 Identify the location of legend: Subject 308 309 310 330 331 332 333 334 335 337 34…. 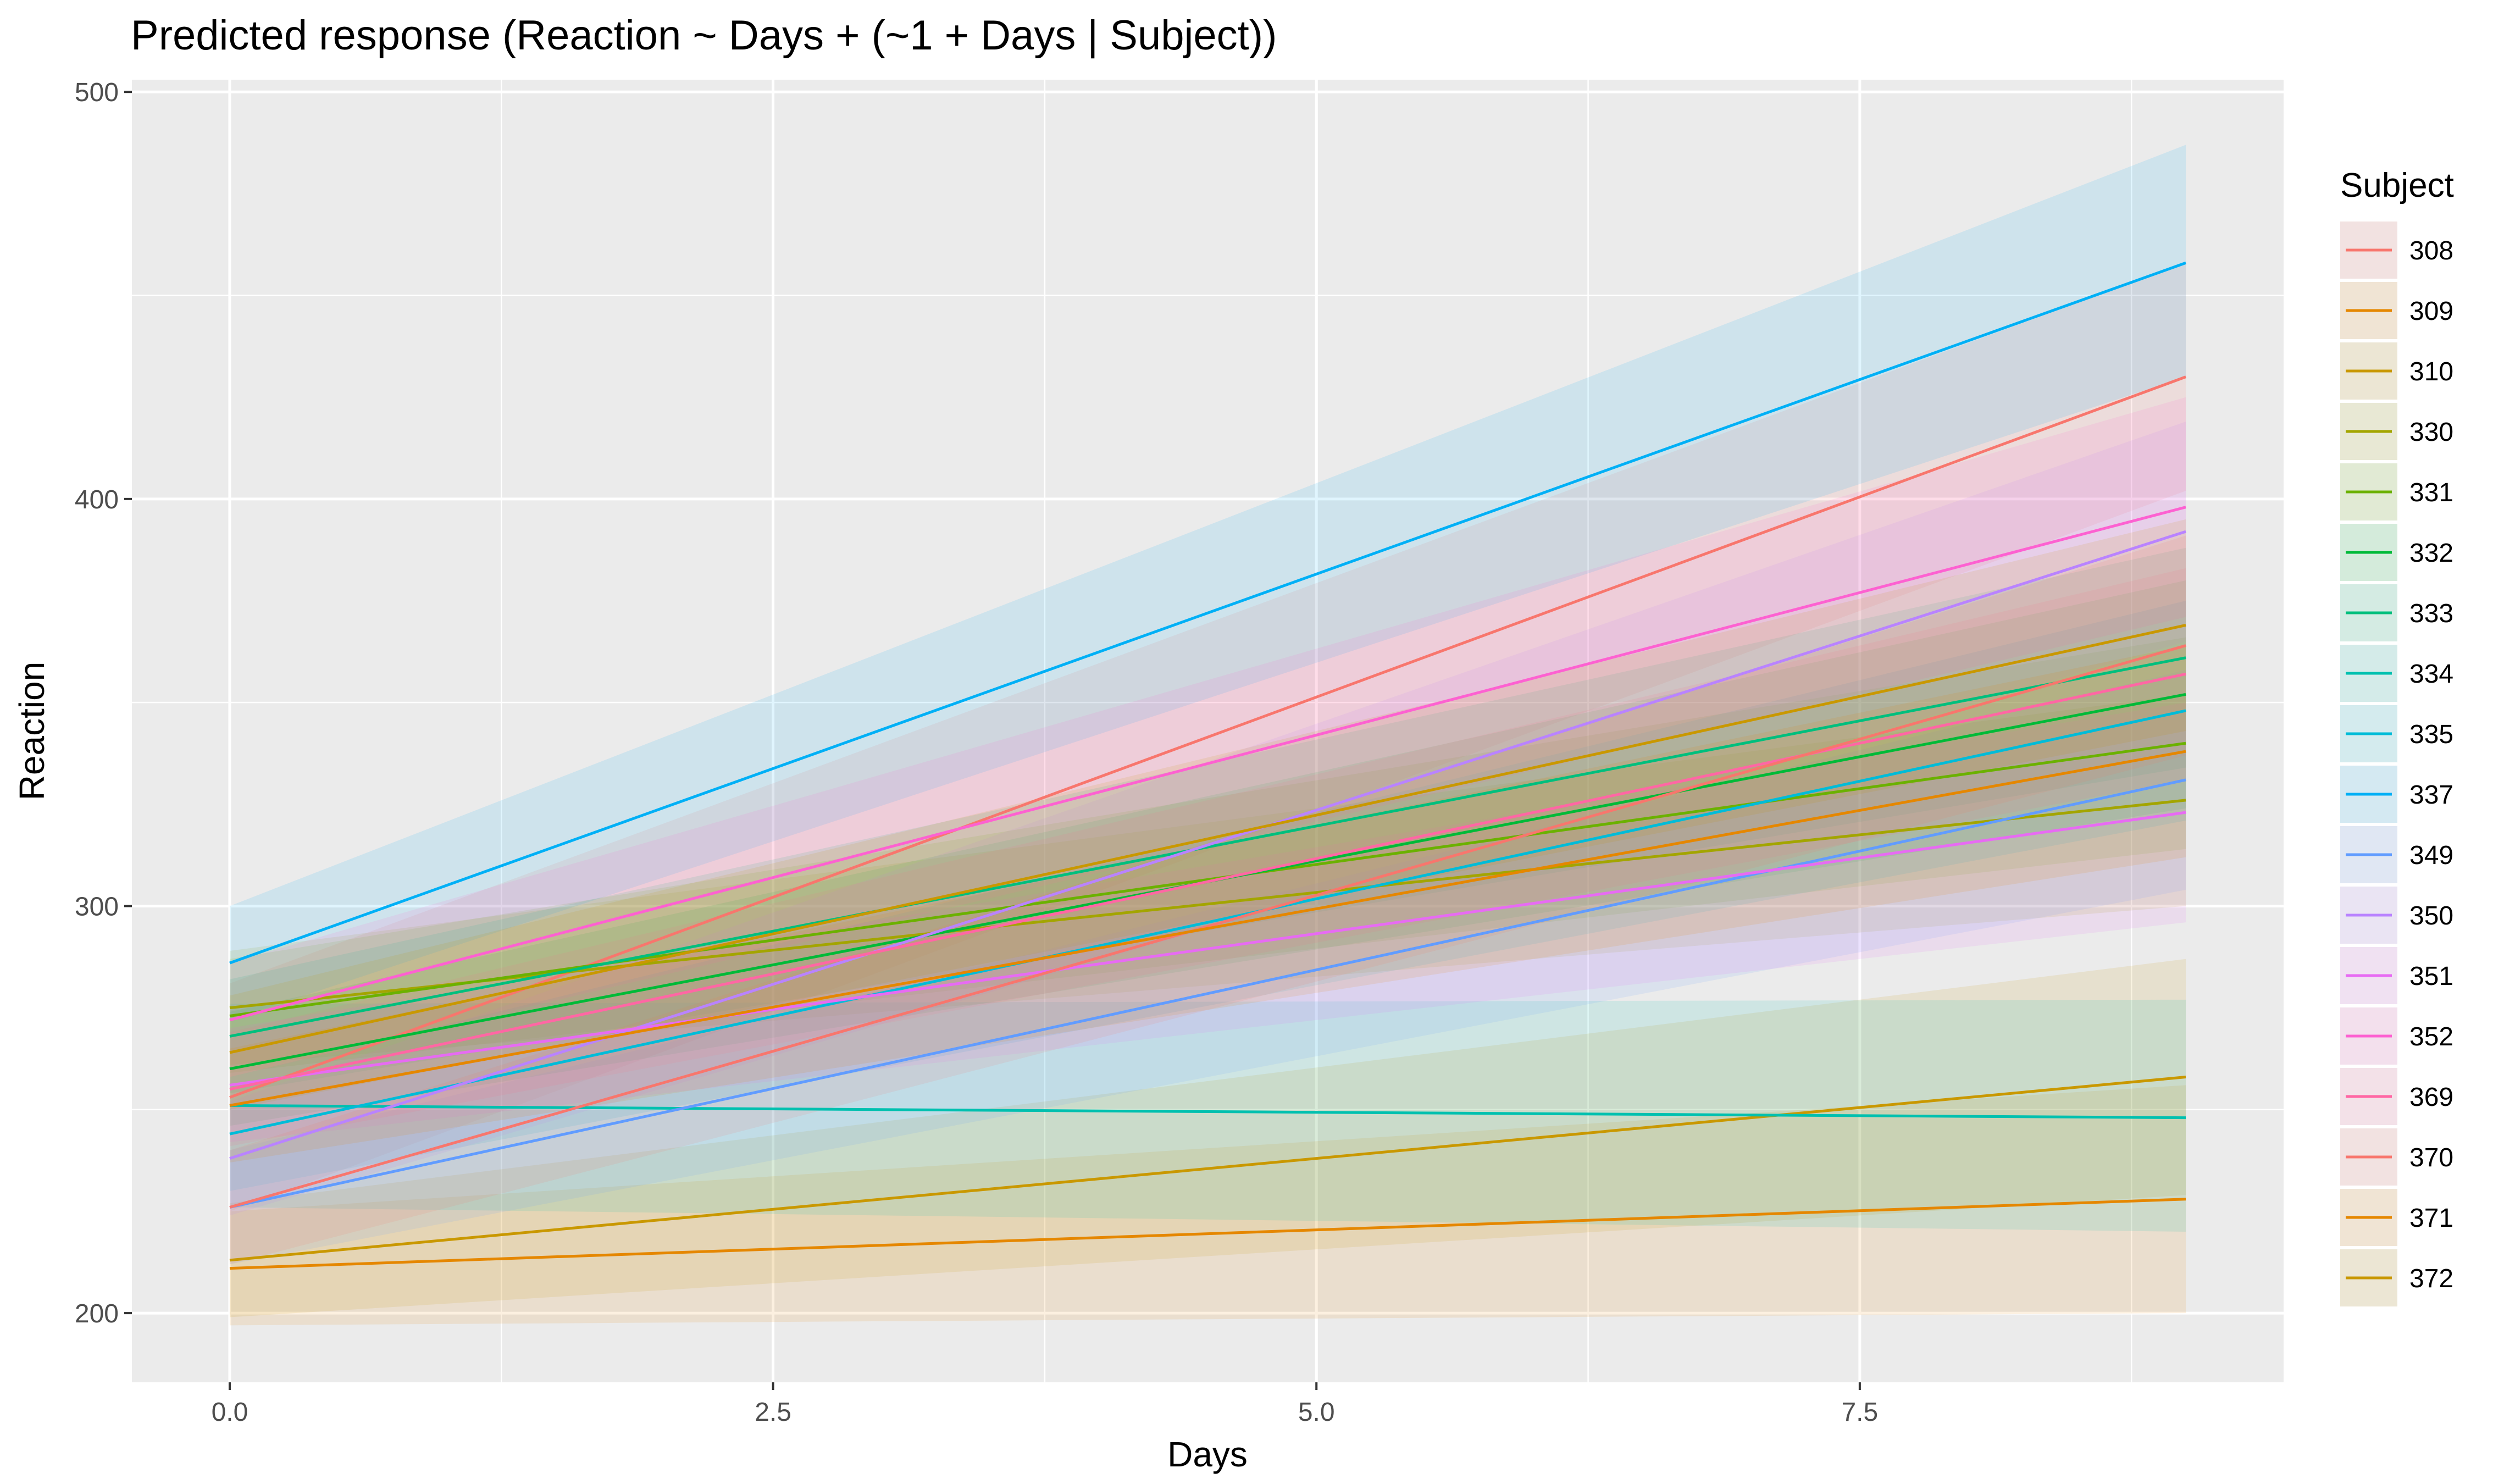
(2397, 736).